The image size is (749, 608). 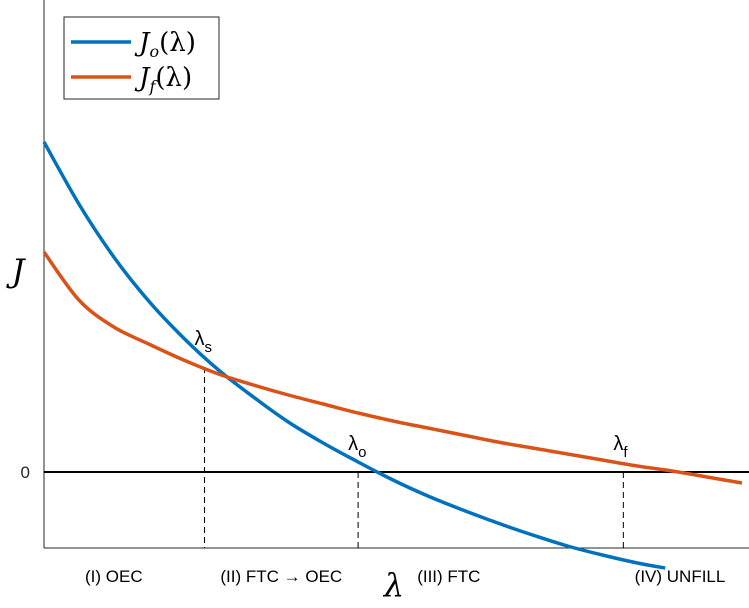 I want to click on legend-label-jf: Jf(λ), so click(x=163, y=79).